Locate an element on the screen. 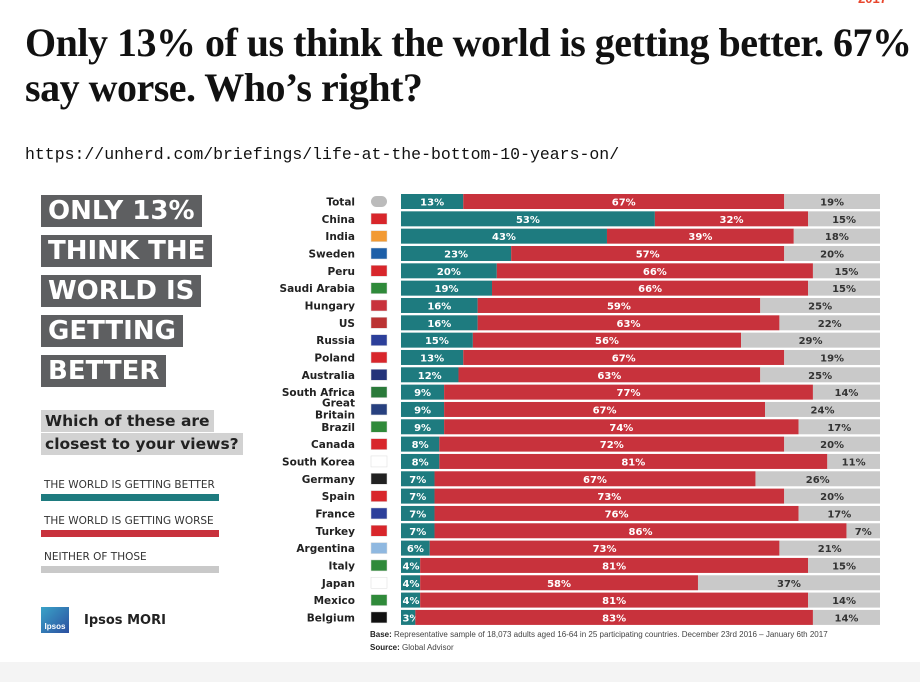 The image size is (920, 682). data-label: 21% is located at coordinates (830, 549).